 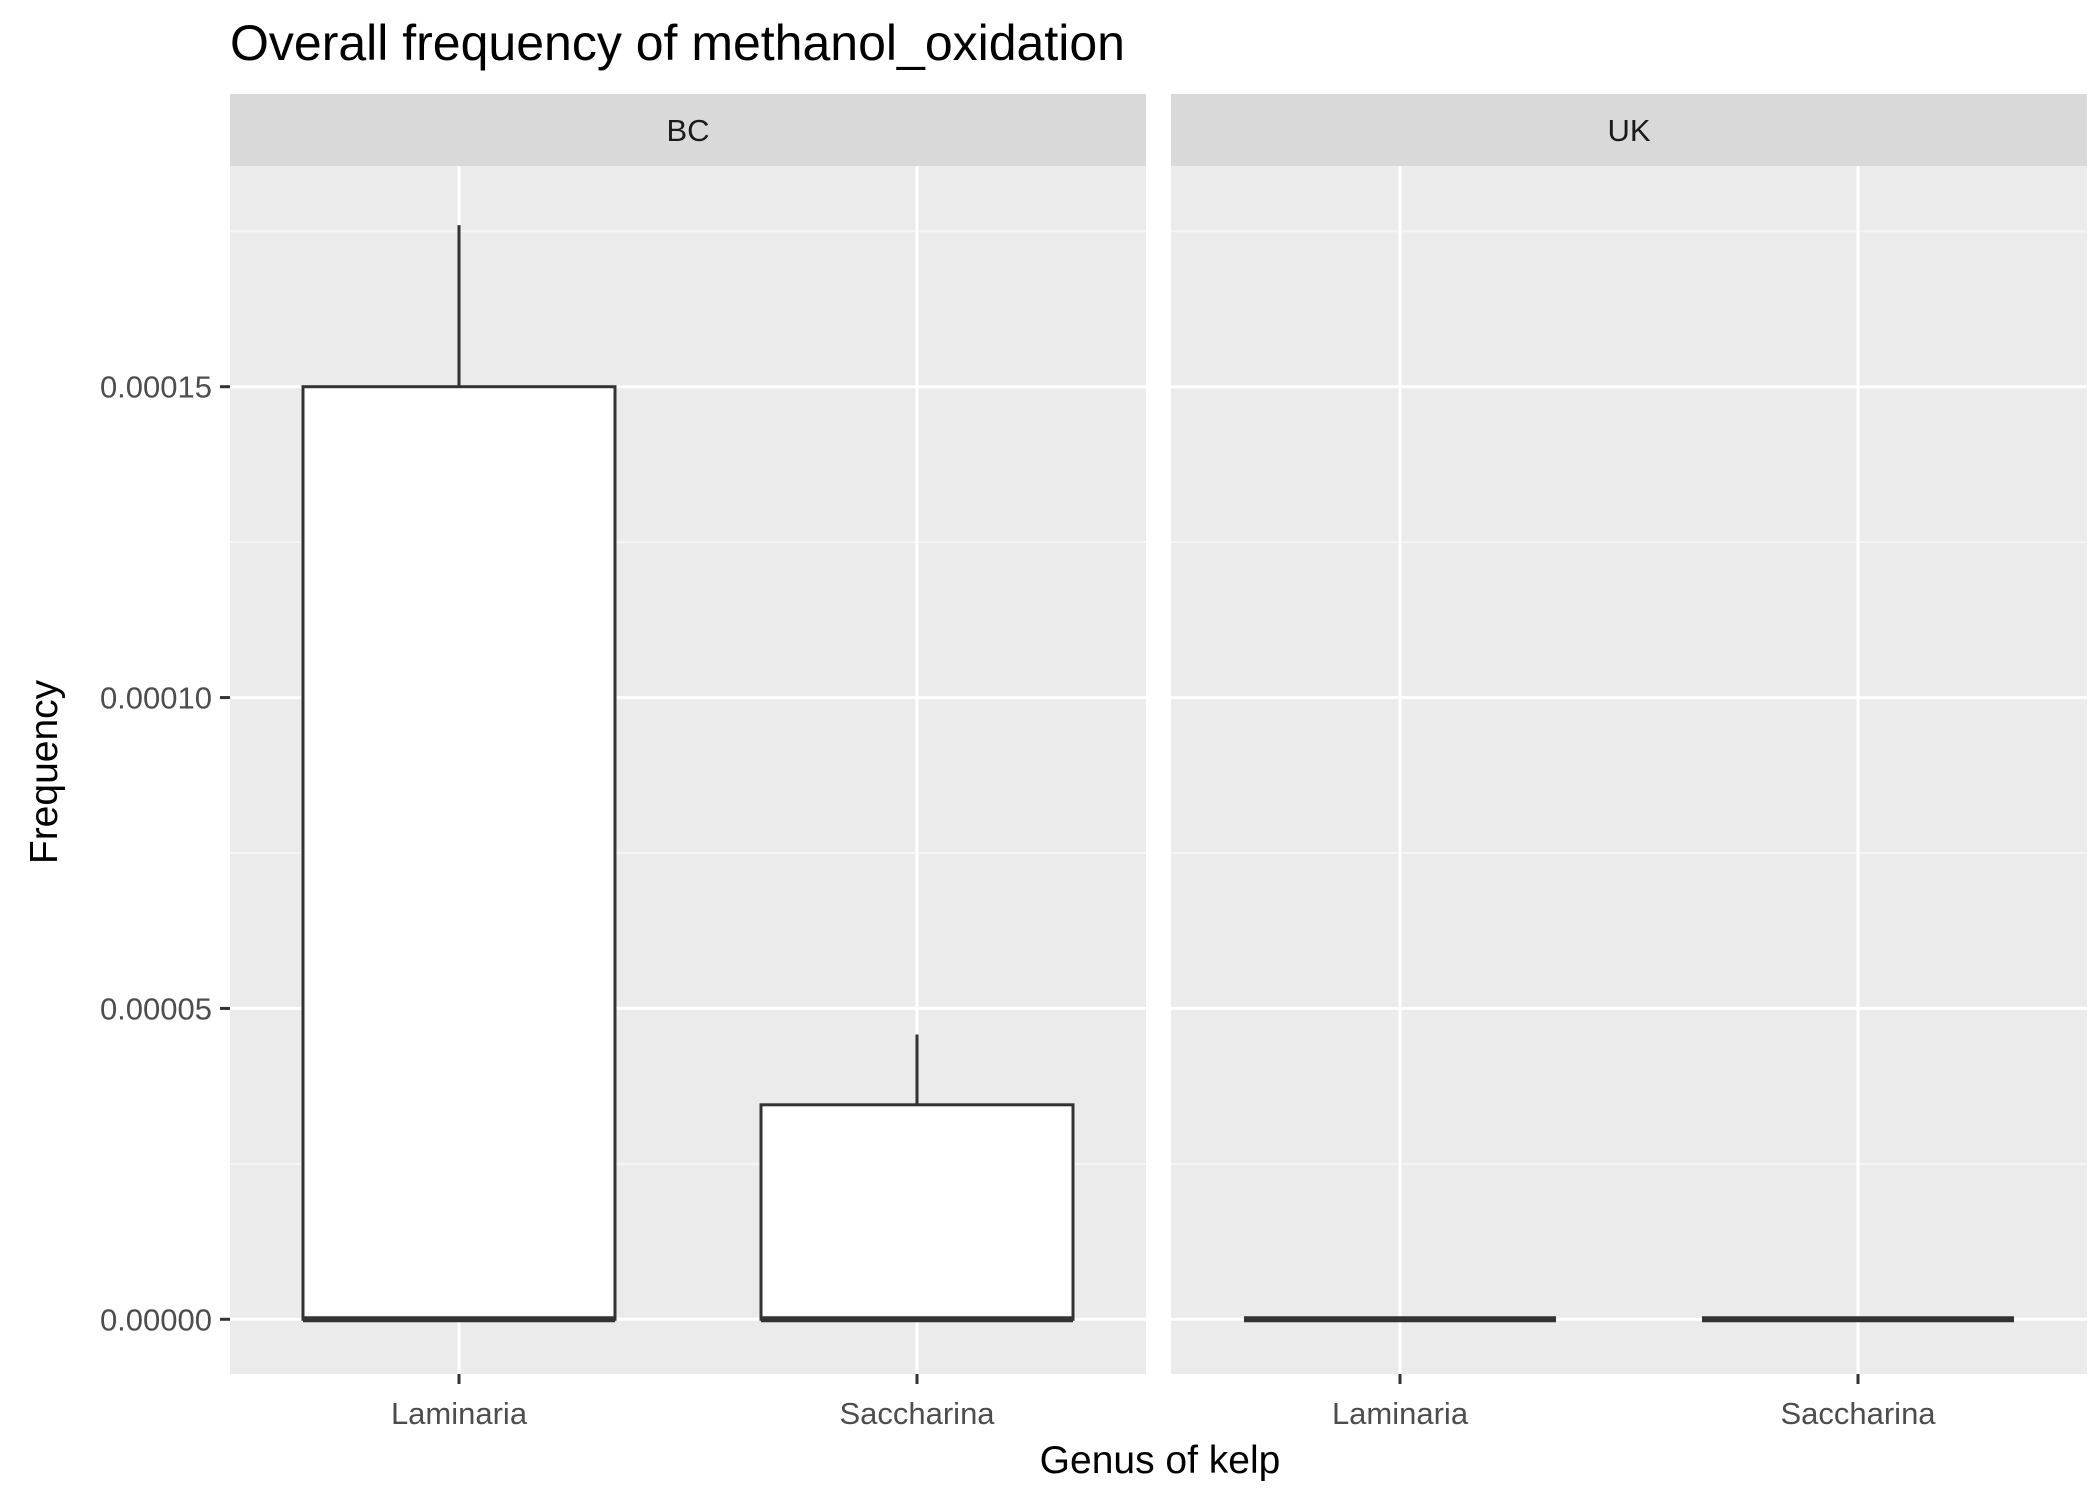 I want to click on facet-strip-label-uk: UK, so click(x=1628, y=130).